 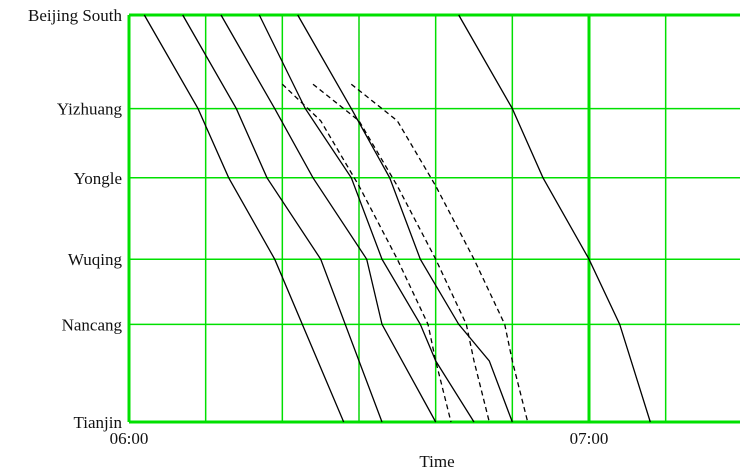 What do you see at coordinates (90, 109) in the screenshot?
I see `station-label: Yizhuang` at bounding box center [90, 109].